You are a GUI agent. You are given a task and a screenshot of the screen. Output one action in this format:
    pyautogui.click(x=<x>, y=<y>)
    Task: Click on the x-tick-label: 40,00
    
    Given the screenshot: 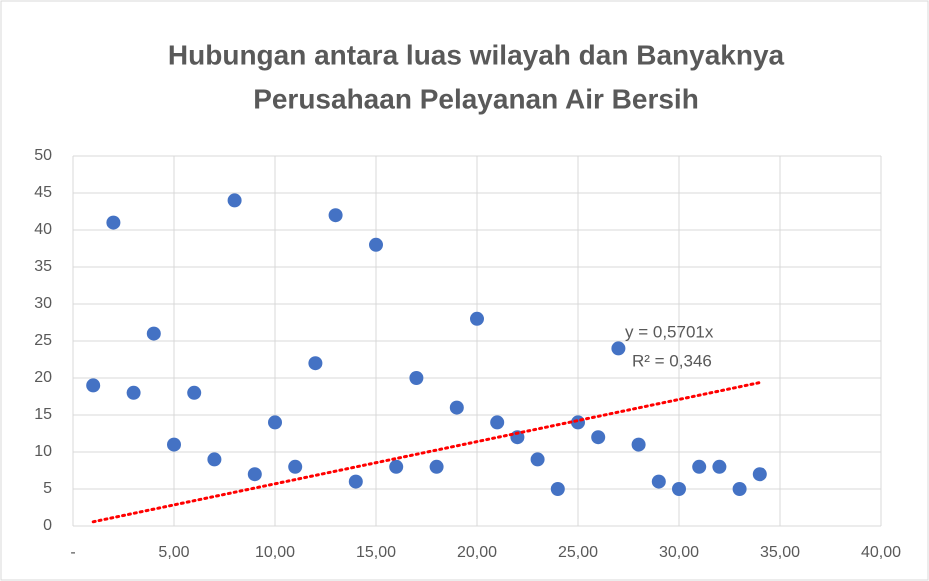 What is the action you would take?
    pyautogui.click(x=881, y=552)
    